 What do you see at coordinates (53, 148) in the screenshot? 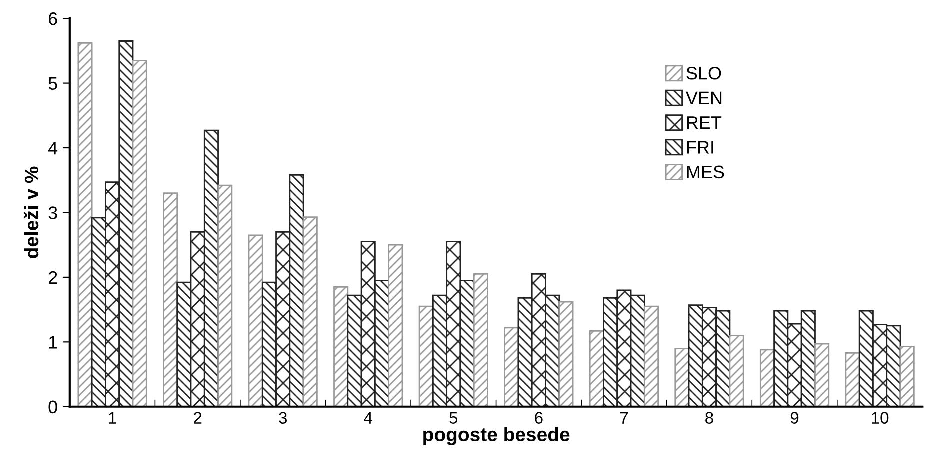
I see `y-tick-label: 4` at bounding box center [53, 148].